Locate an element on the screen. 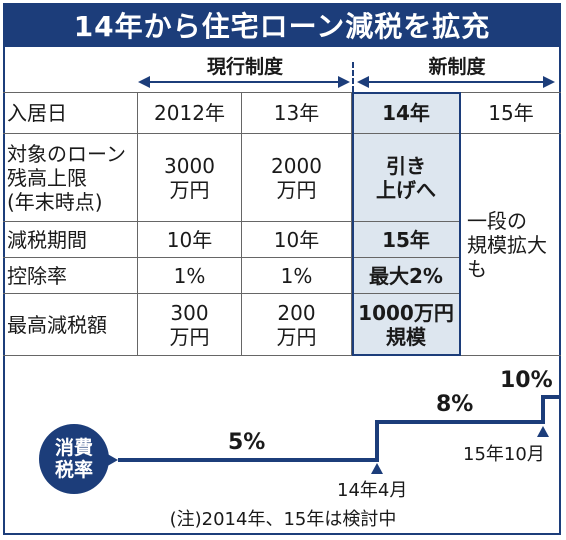 This screenshot has width=566, height=540. rate-10: 10% is located at coordinates (526, 380).